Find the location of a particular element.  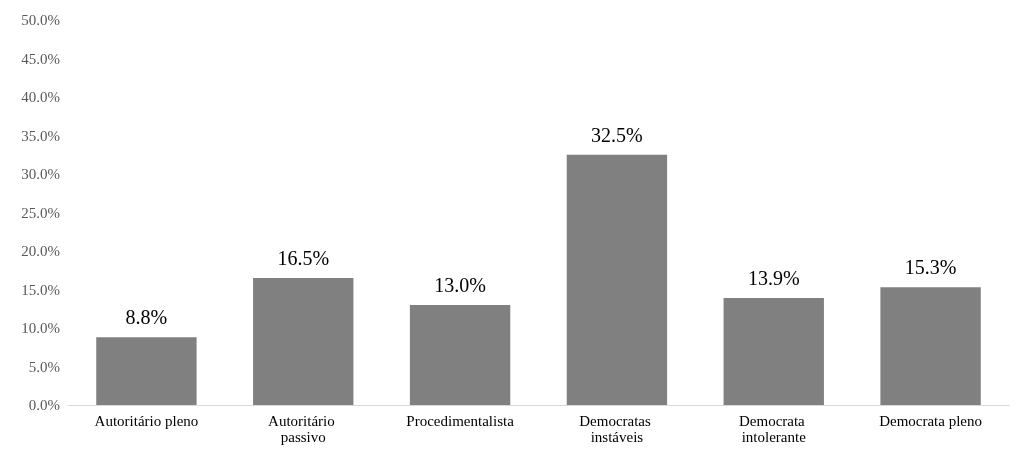

data-label: 16.5% is located at coordinates (303, 257).